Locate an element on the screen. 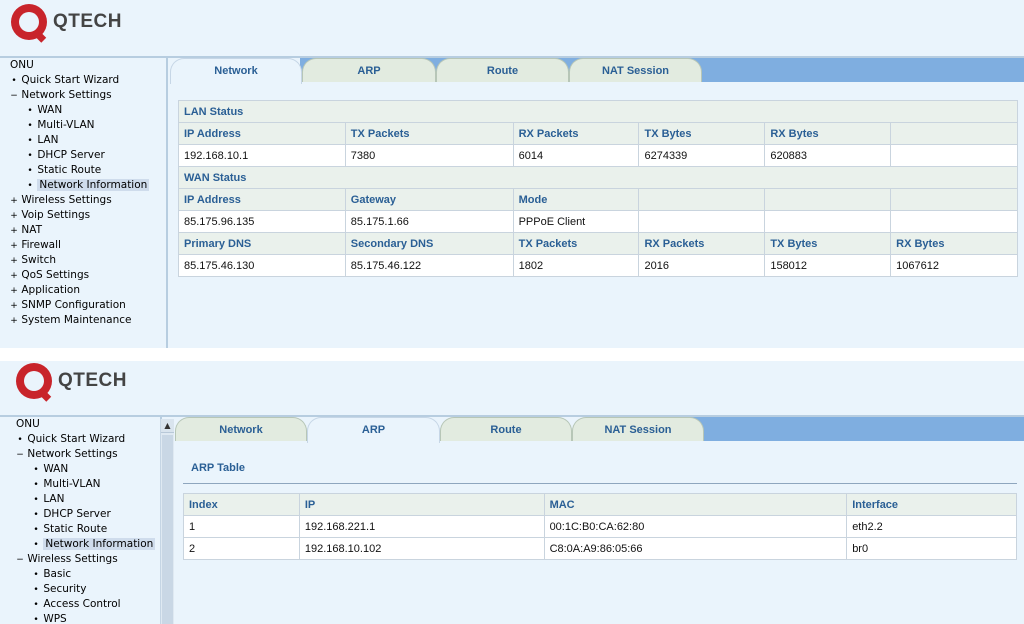  sidebar-item-label: WAN is located at coordinates (50, 110).